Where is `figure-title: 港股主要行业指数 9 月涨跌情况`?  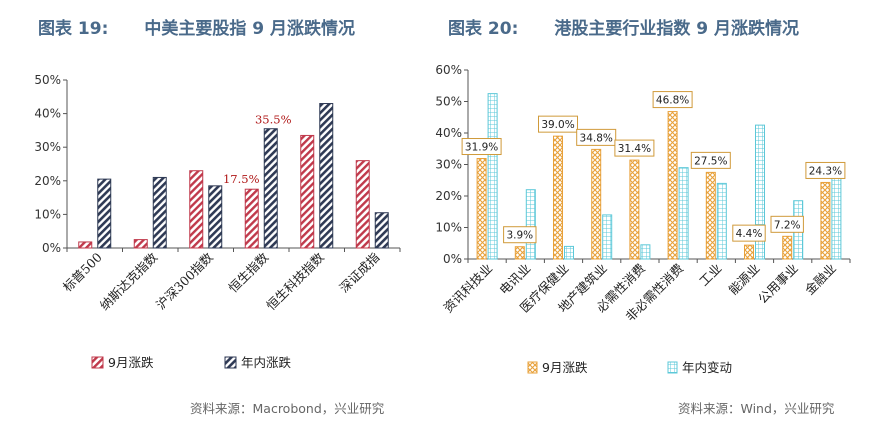 figure-title: 港股主要行业指数 9 月涨跌情况 is located at coordinates (677, 29).